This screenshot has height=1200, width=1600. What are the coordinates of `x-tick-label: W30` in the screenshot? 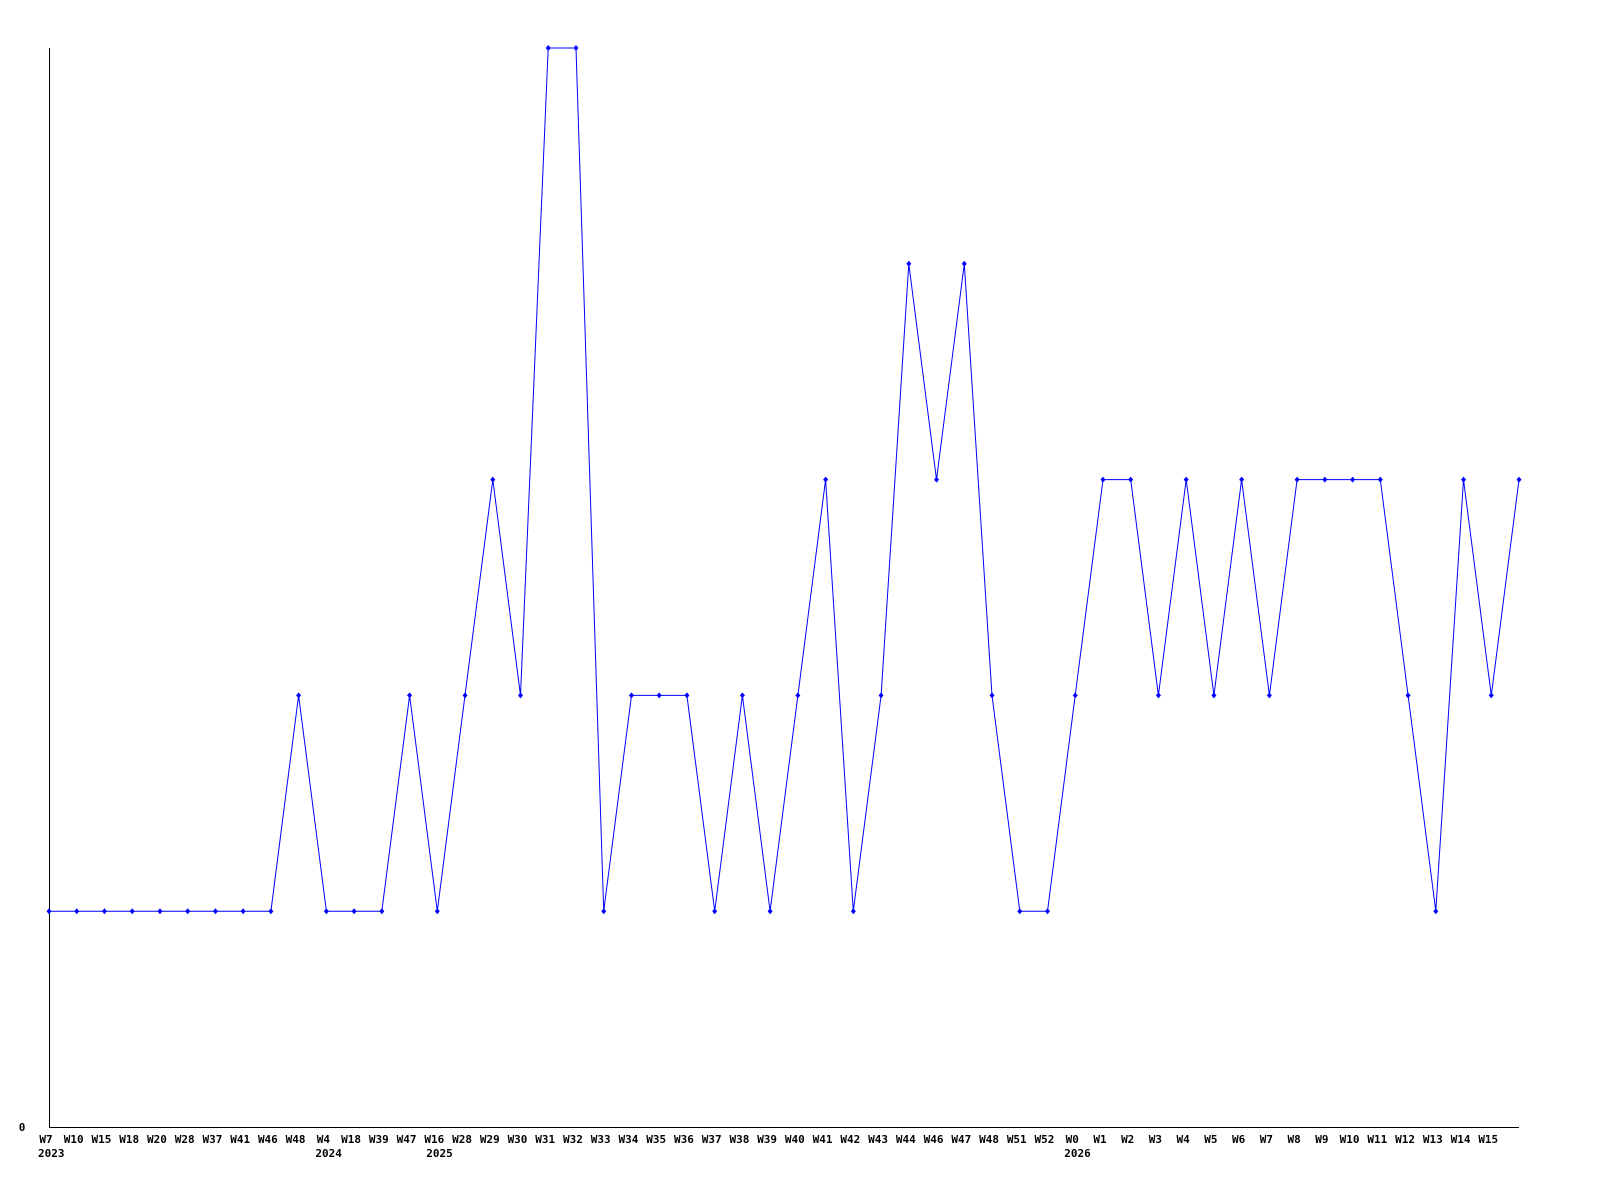 It's located at (518, 1139).